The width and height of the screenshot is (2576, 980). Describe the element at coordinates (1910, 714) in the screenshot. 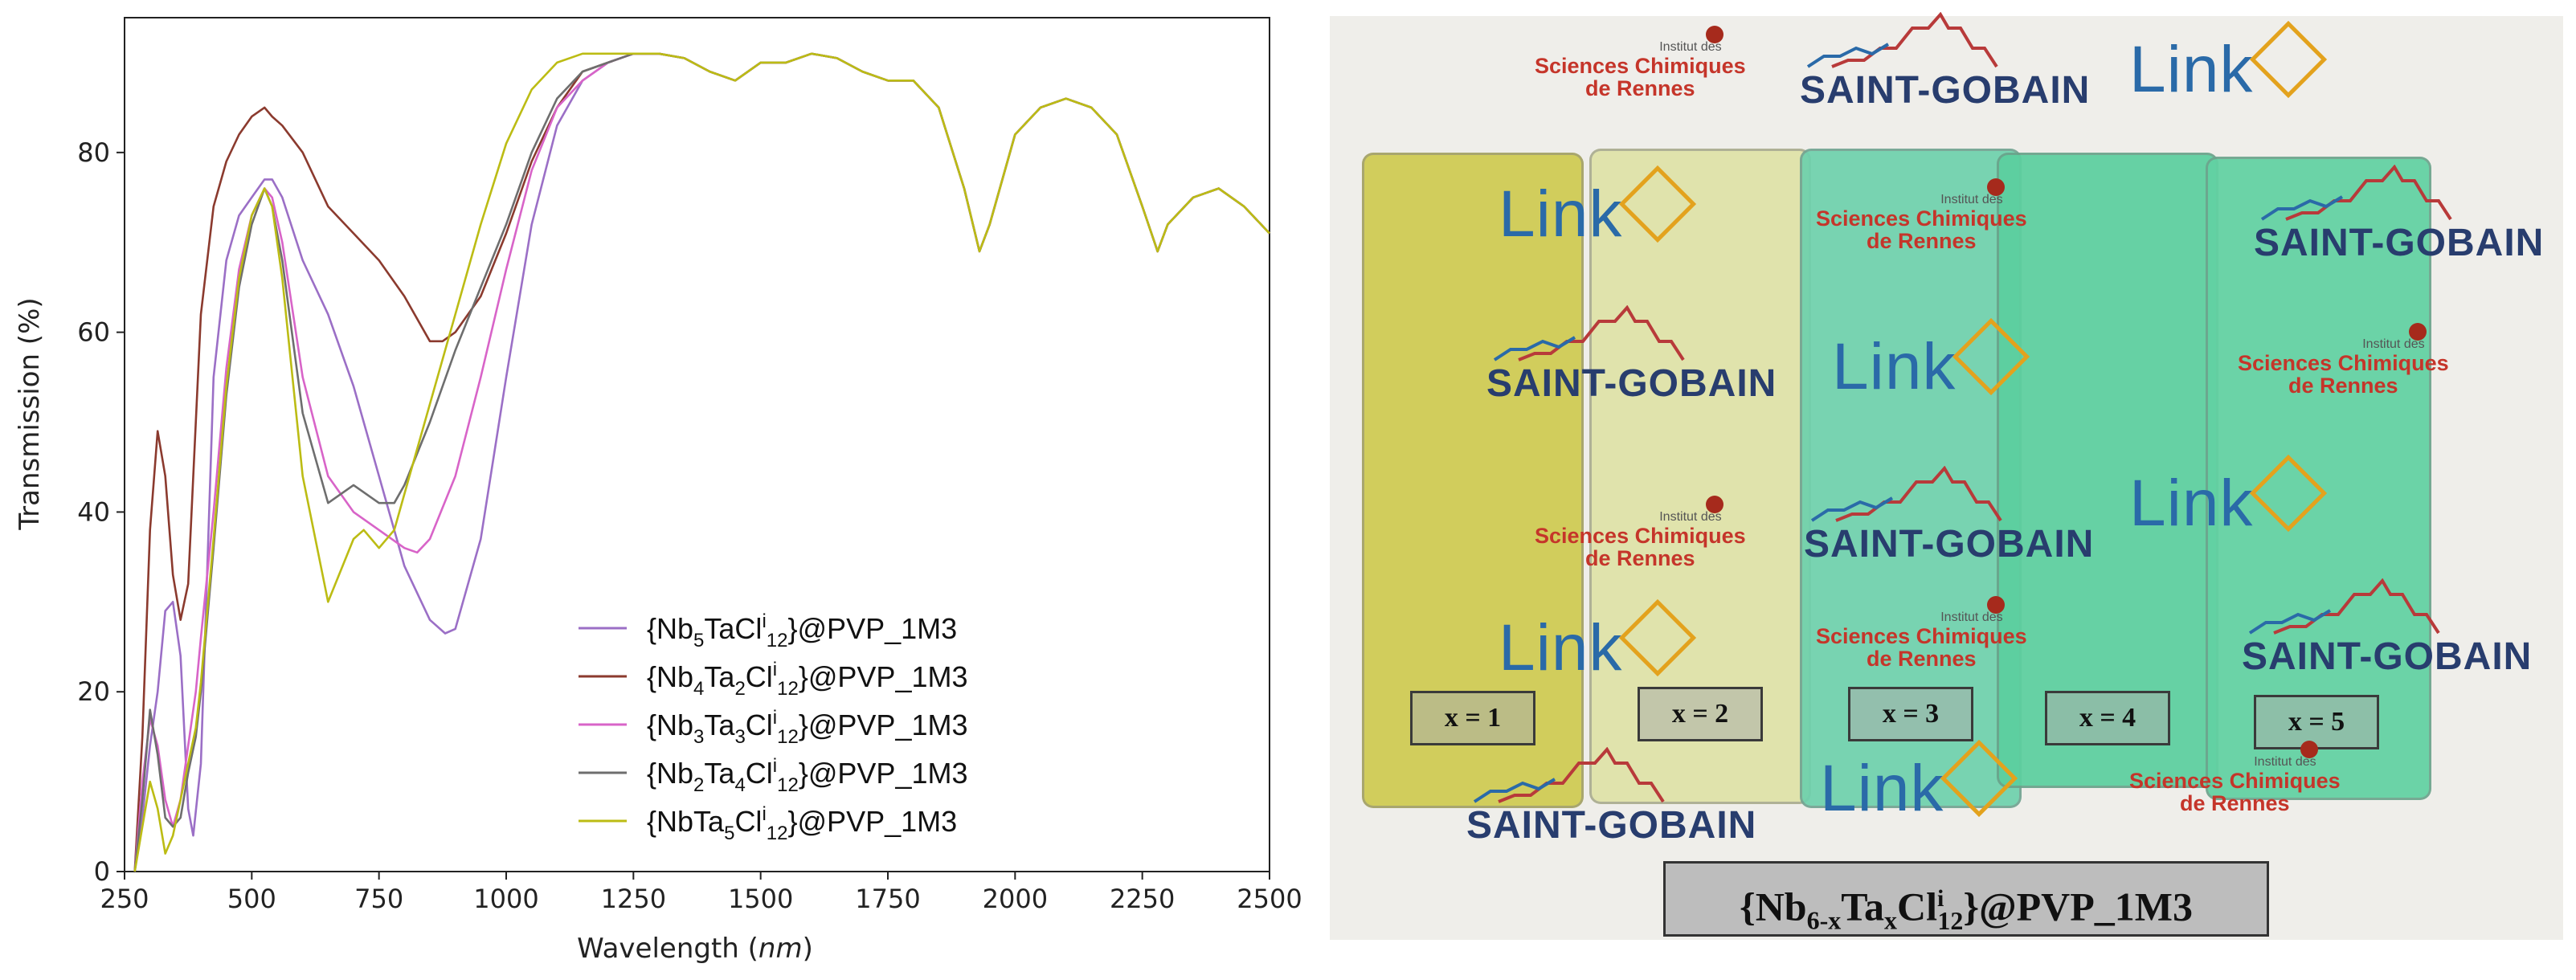

I see `slide-label-x3: x = 3` at that location.